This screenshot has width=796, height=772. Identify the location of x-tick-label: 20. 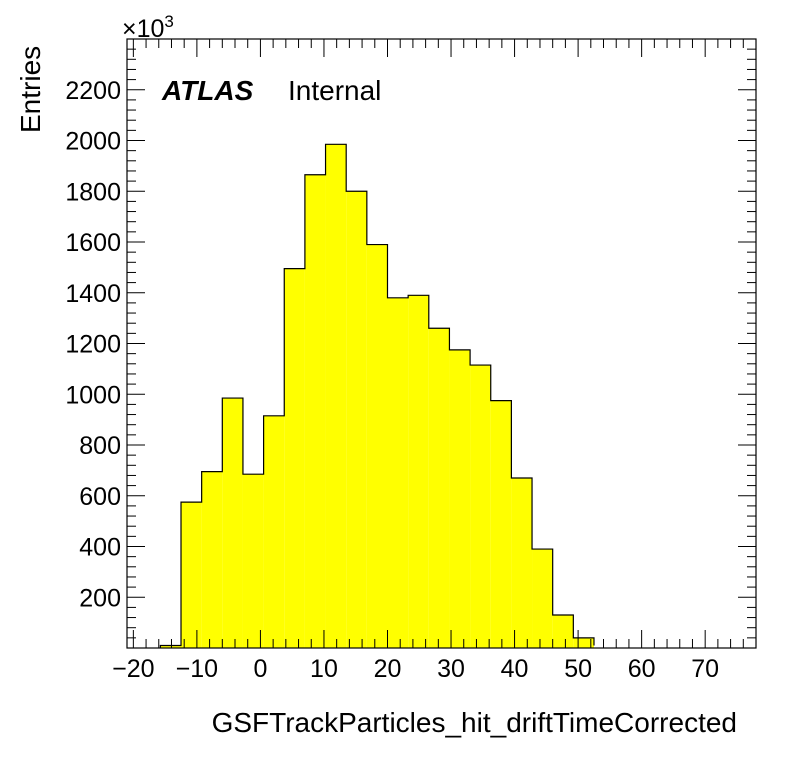
(388, 669).